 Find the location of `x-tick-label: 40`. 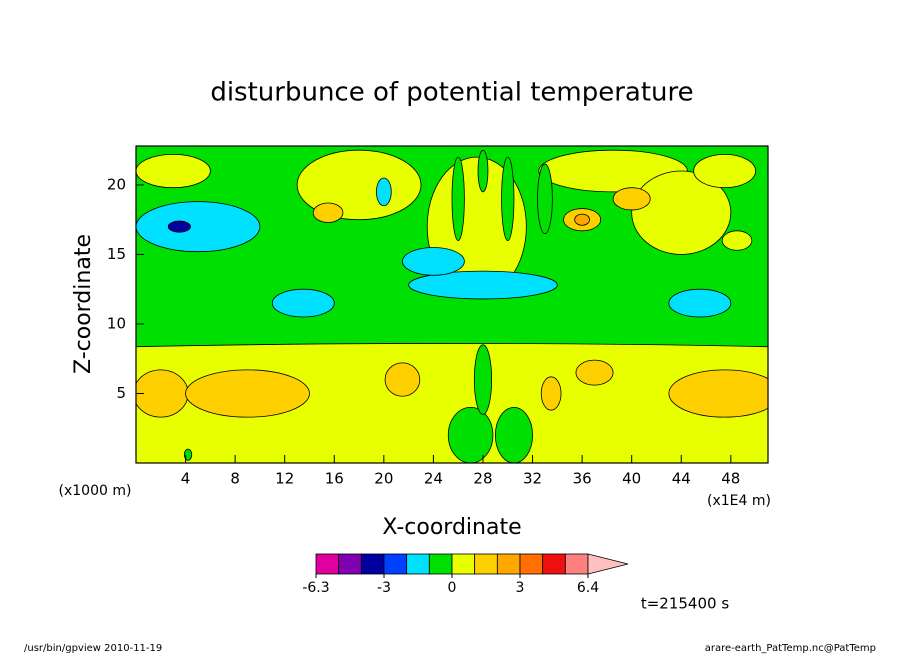

x-tick-label: 40 is located at coordinates (631, 479).